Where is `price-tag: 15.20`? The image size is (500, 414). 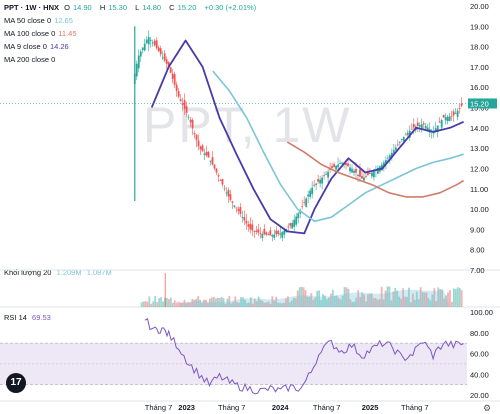
price-tag: 15.20 is located at coordinates (479, 103).